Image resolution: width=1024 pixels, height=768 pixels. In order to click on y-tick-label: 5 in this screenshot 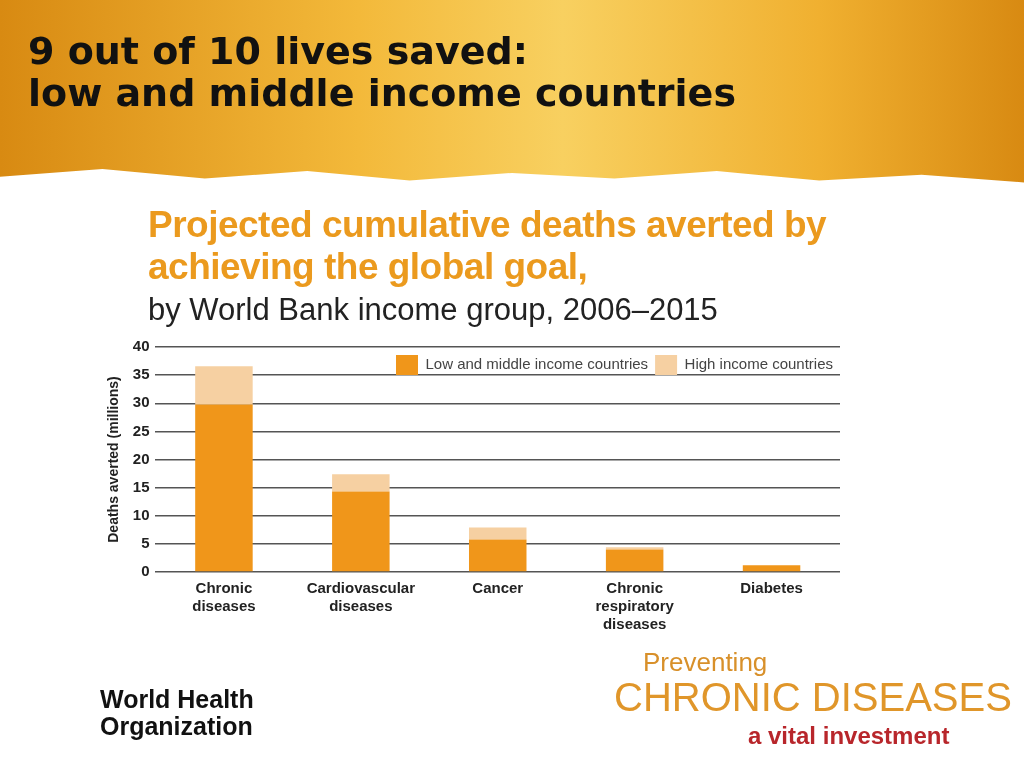, I will do `click(145, 543)`.